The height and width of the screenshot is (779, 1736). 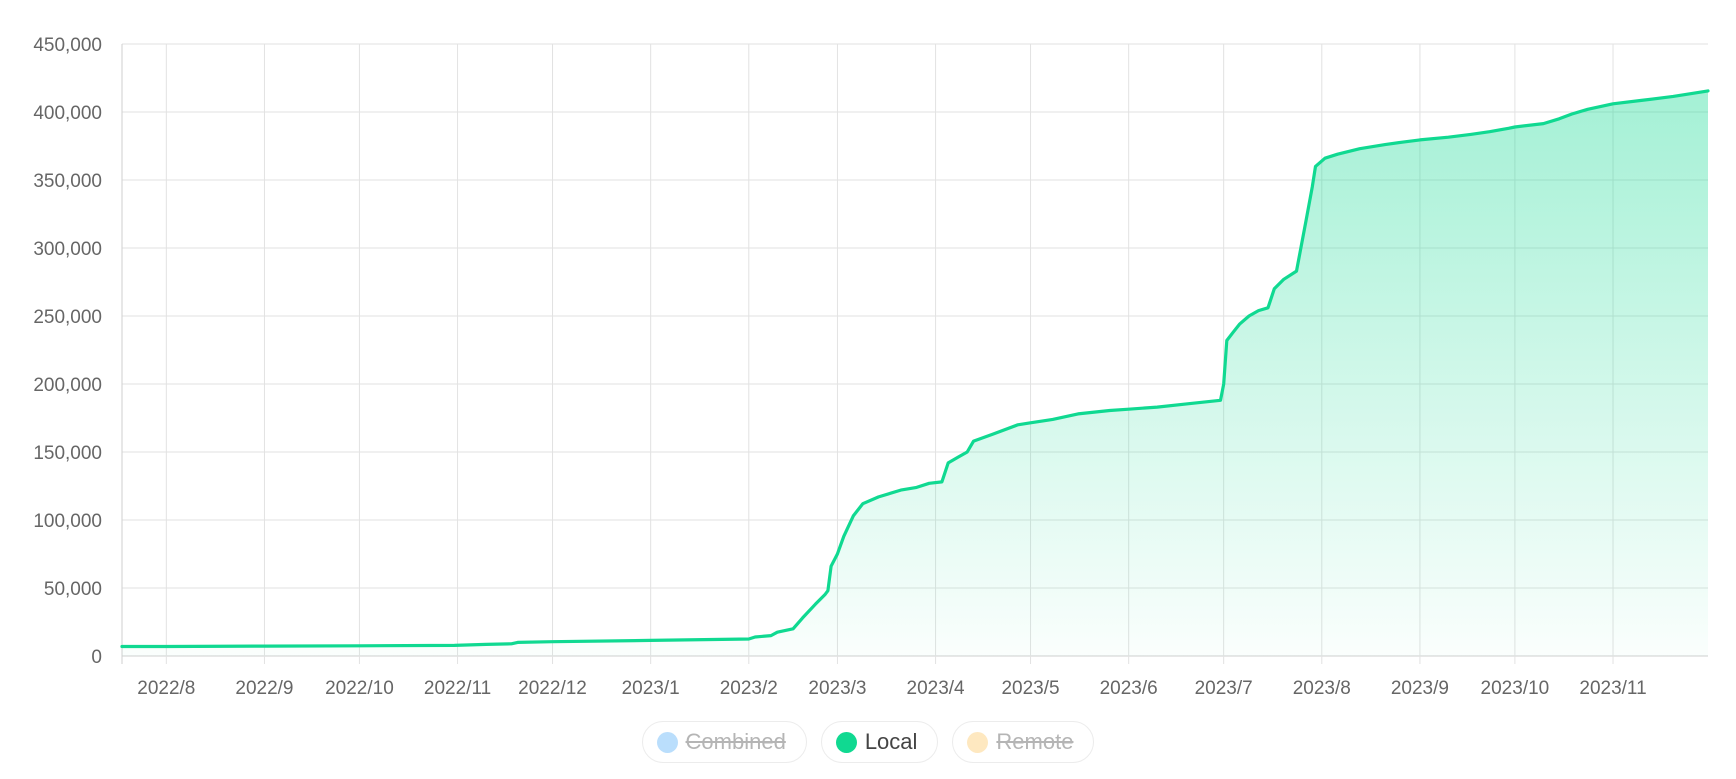 I want to click on legend-item-local: Local, so click(x=879, y=742).